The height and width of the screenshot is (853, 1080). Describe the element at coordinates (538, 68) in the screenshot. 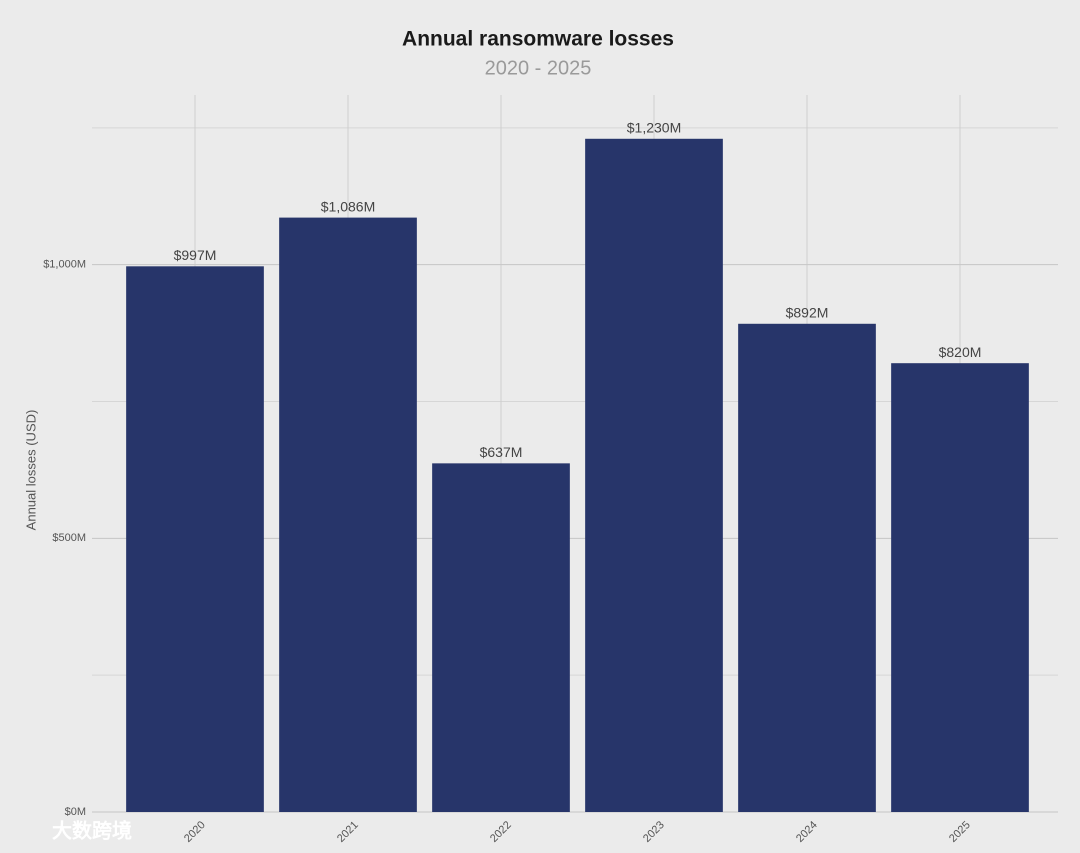

I see `chart-subtitle: 2020 - 2025` at that location.